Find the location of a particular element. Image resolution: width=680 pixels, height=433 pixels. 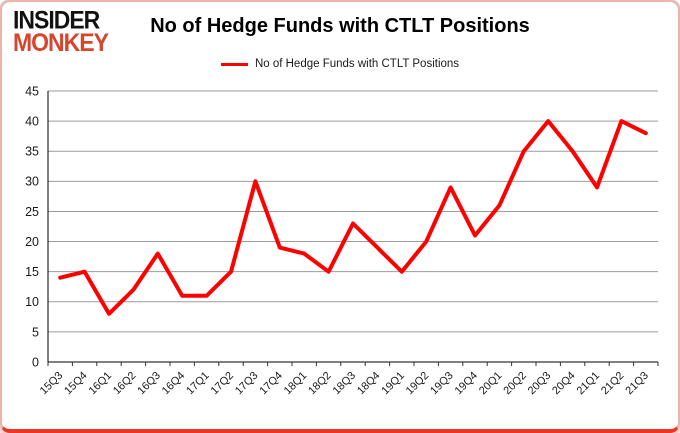

insider-monkey-logo: INSIDER MONKEY is located at coordinates (61, 31).